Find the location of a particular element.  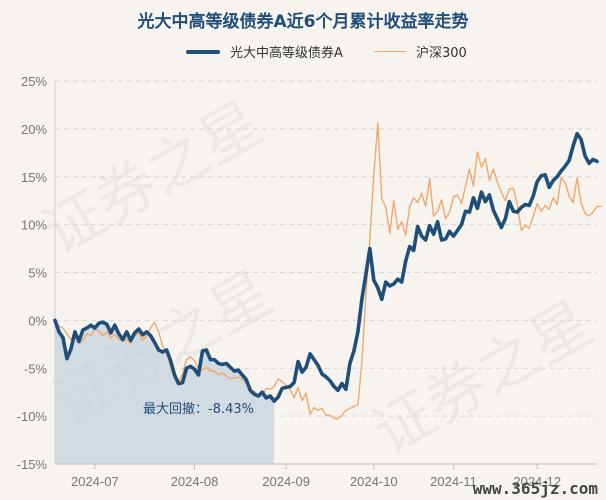

legend: 光大中高等级债券A 沪深300 is located at coordinates (303, 51).